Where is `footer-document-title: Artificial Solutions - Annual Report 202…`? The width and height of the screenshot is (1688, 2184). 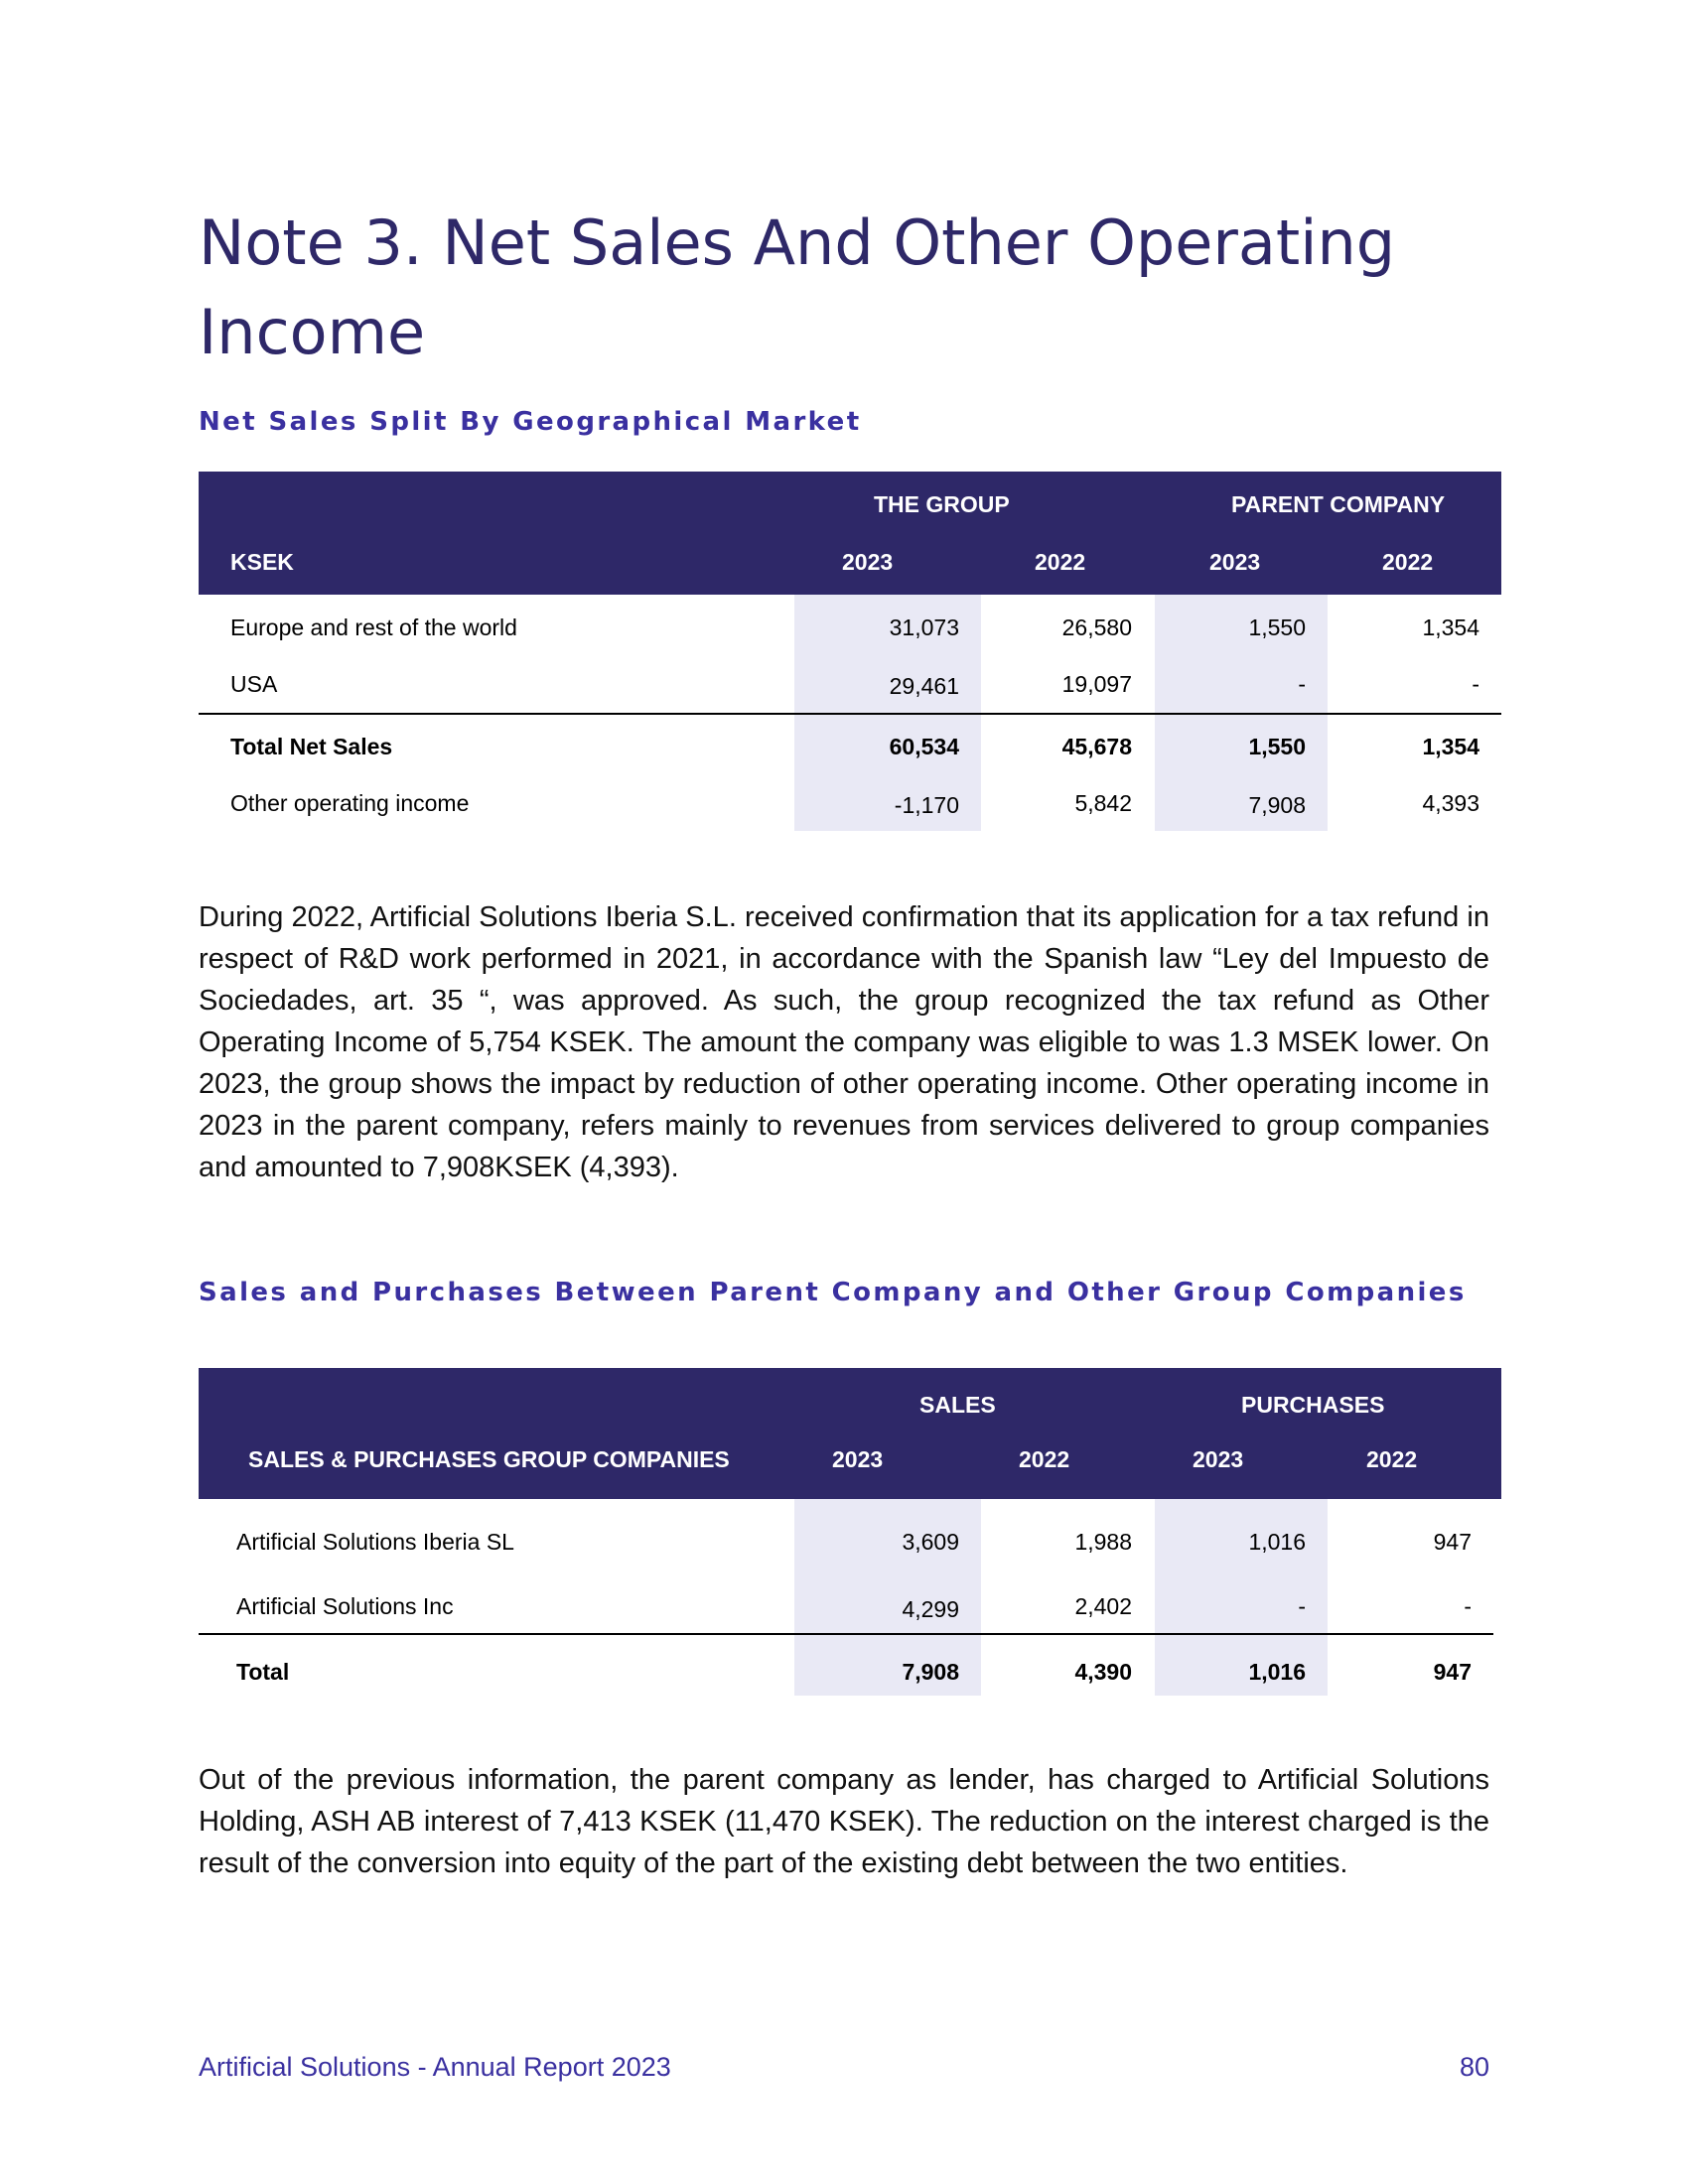 footer-document-title: Artificial Solutions - Annual Report 202… is located at coordinates (435, 2067).